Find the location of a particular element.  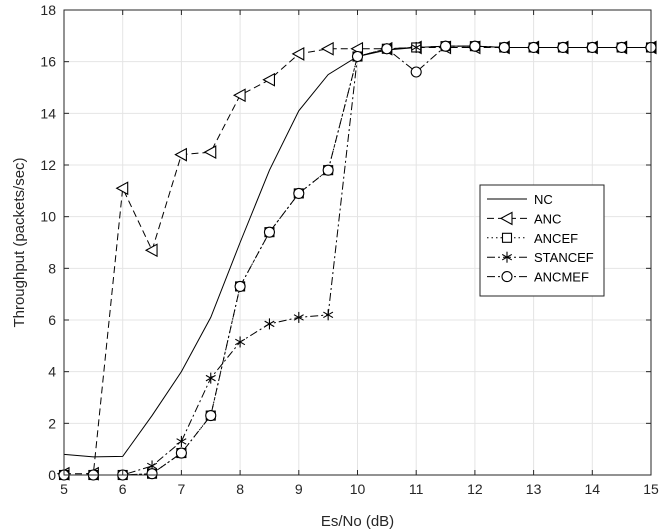

x-tick-label: 12 is located at coordinates (475, 489).